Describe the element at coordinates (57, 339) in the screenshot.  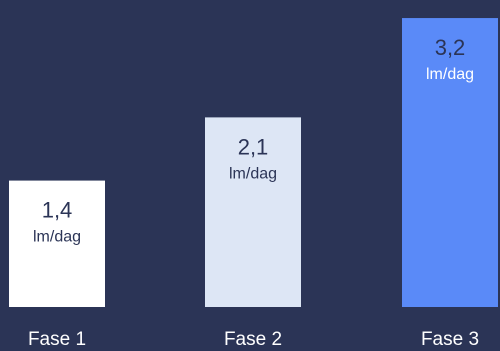
I see `category-label-1: Fase 1` at that location.